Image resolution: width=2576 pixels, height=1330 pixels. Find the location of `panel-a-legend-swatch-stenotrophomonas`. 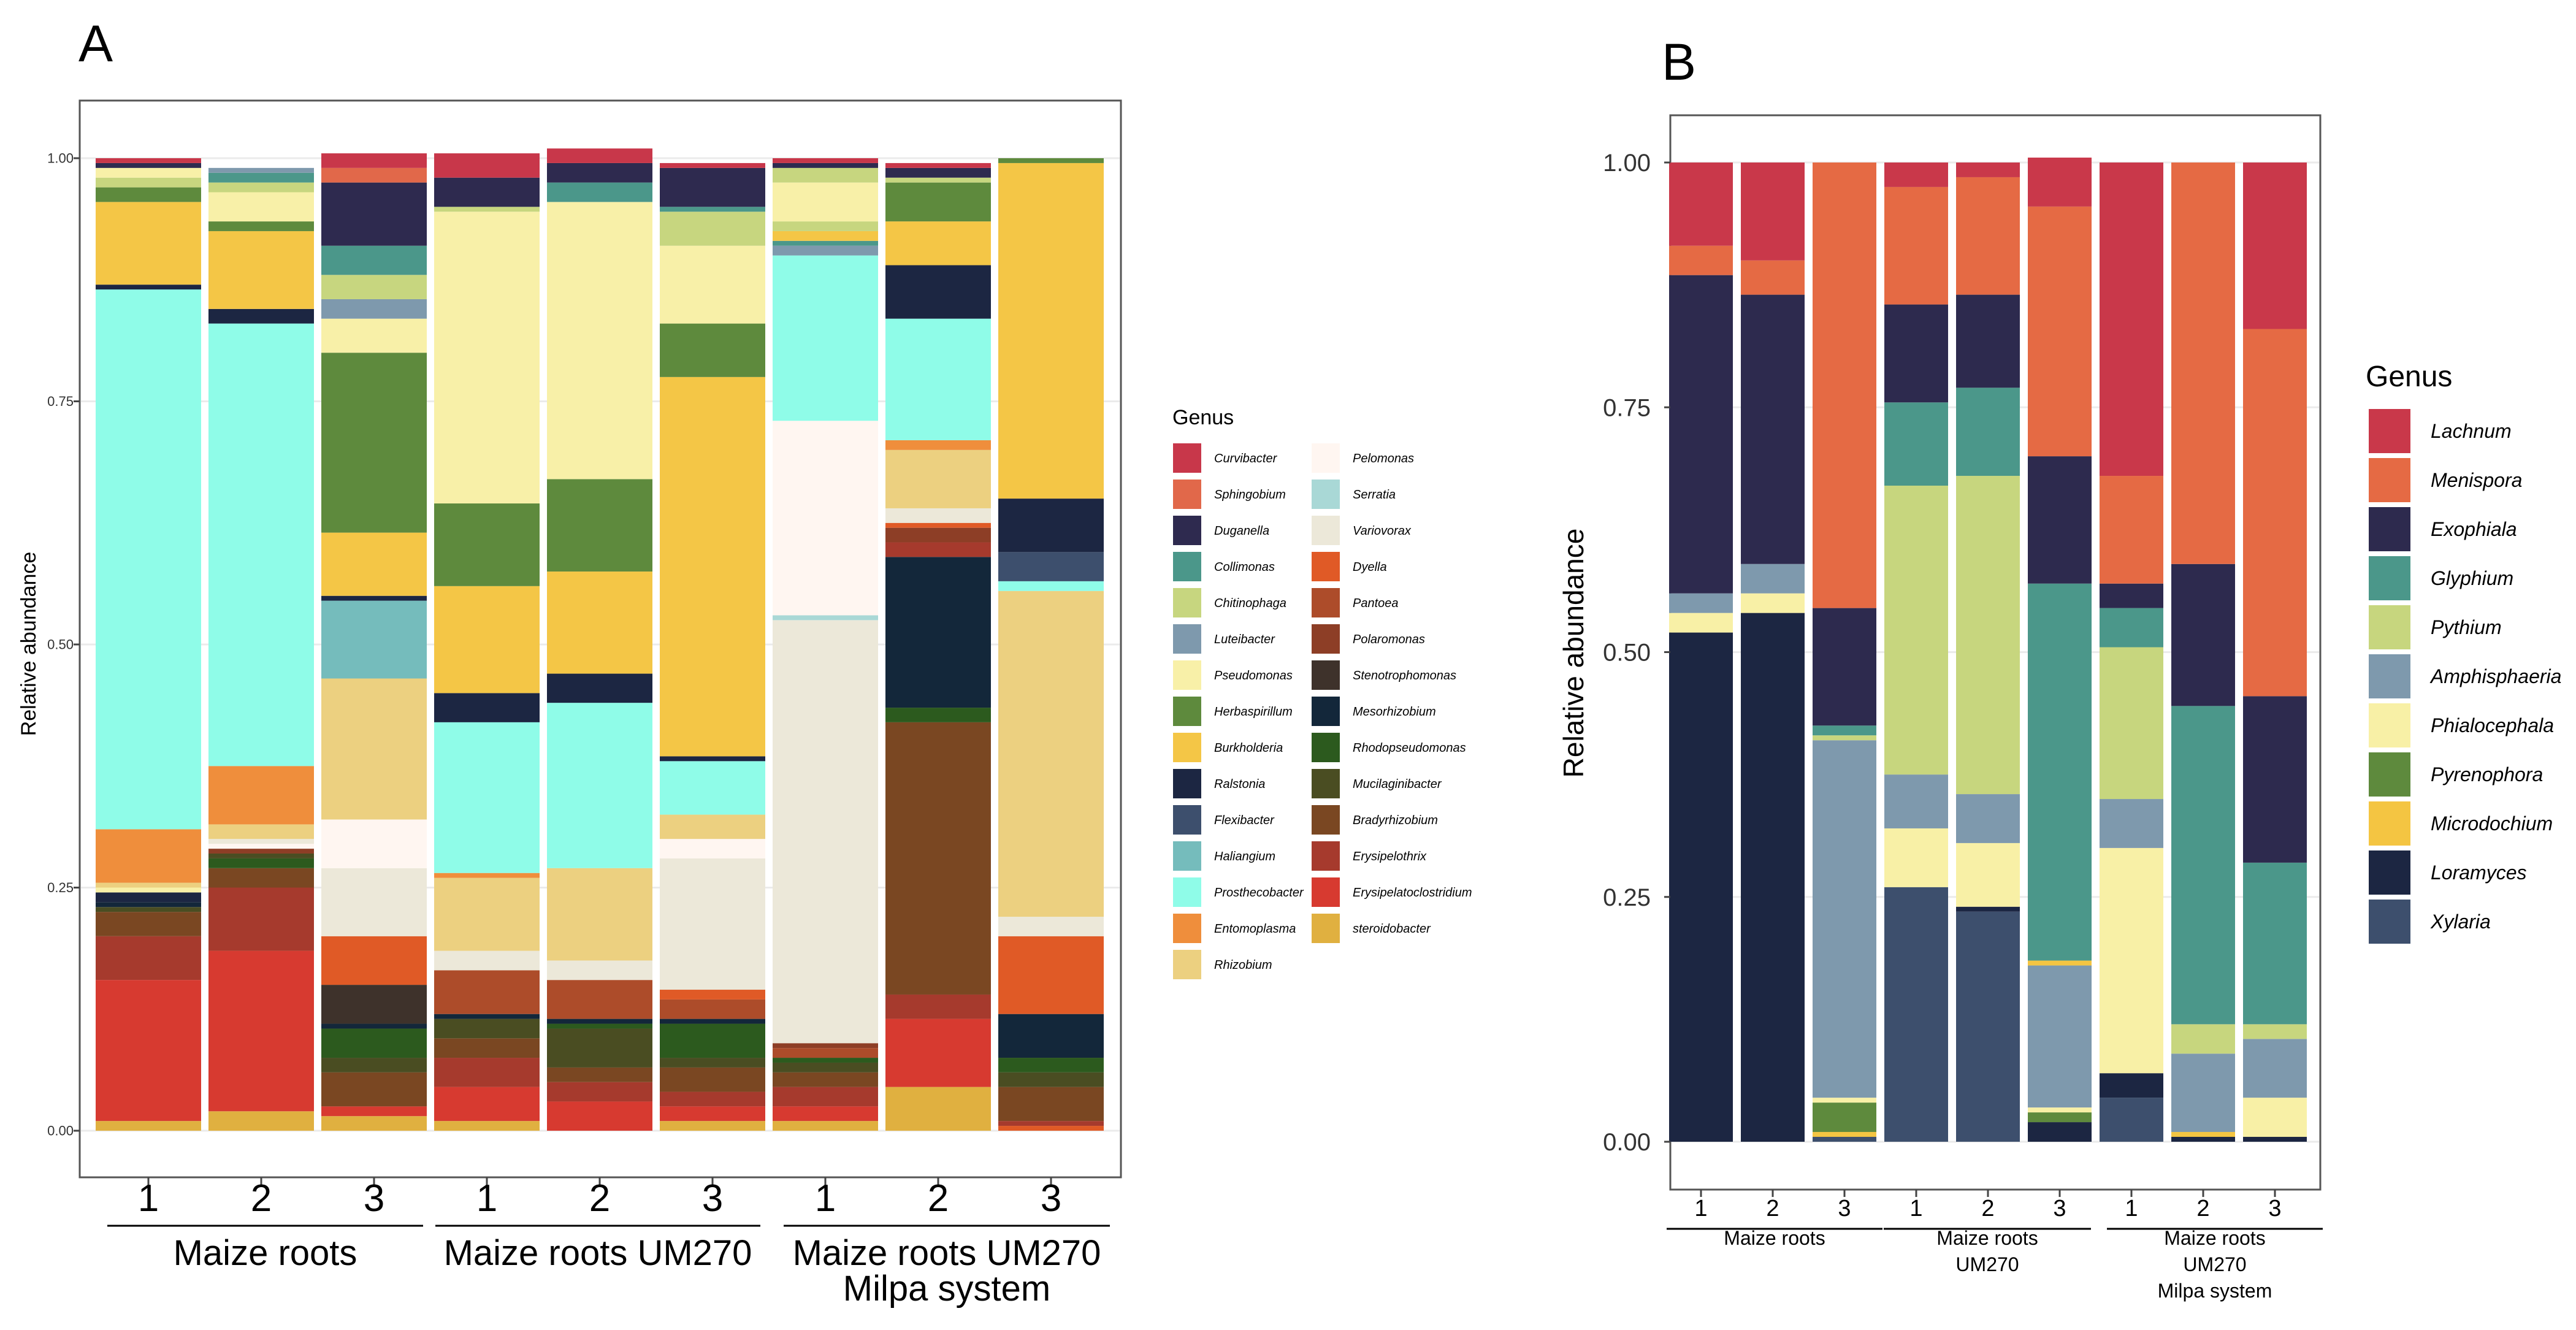

panel-a-legend-swatch-stenotrophomonas is located at coordinates (1325, 675).